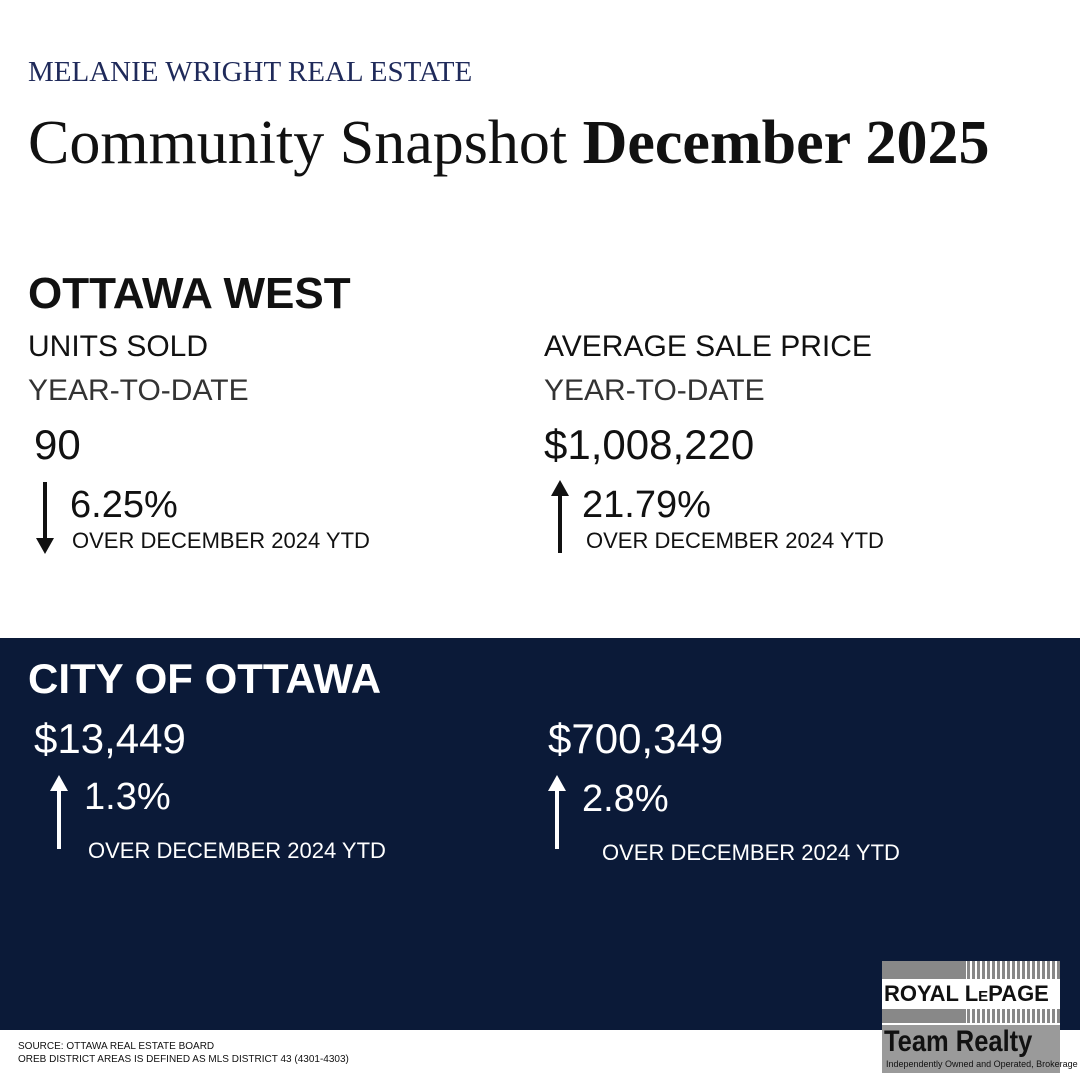 This screenshot has height=1080, width=1080. What do you see at coordinates (646, 505) in the screenshot?
I see `stat-change: 21.79%` at bounding box center [646, 505].